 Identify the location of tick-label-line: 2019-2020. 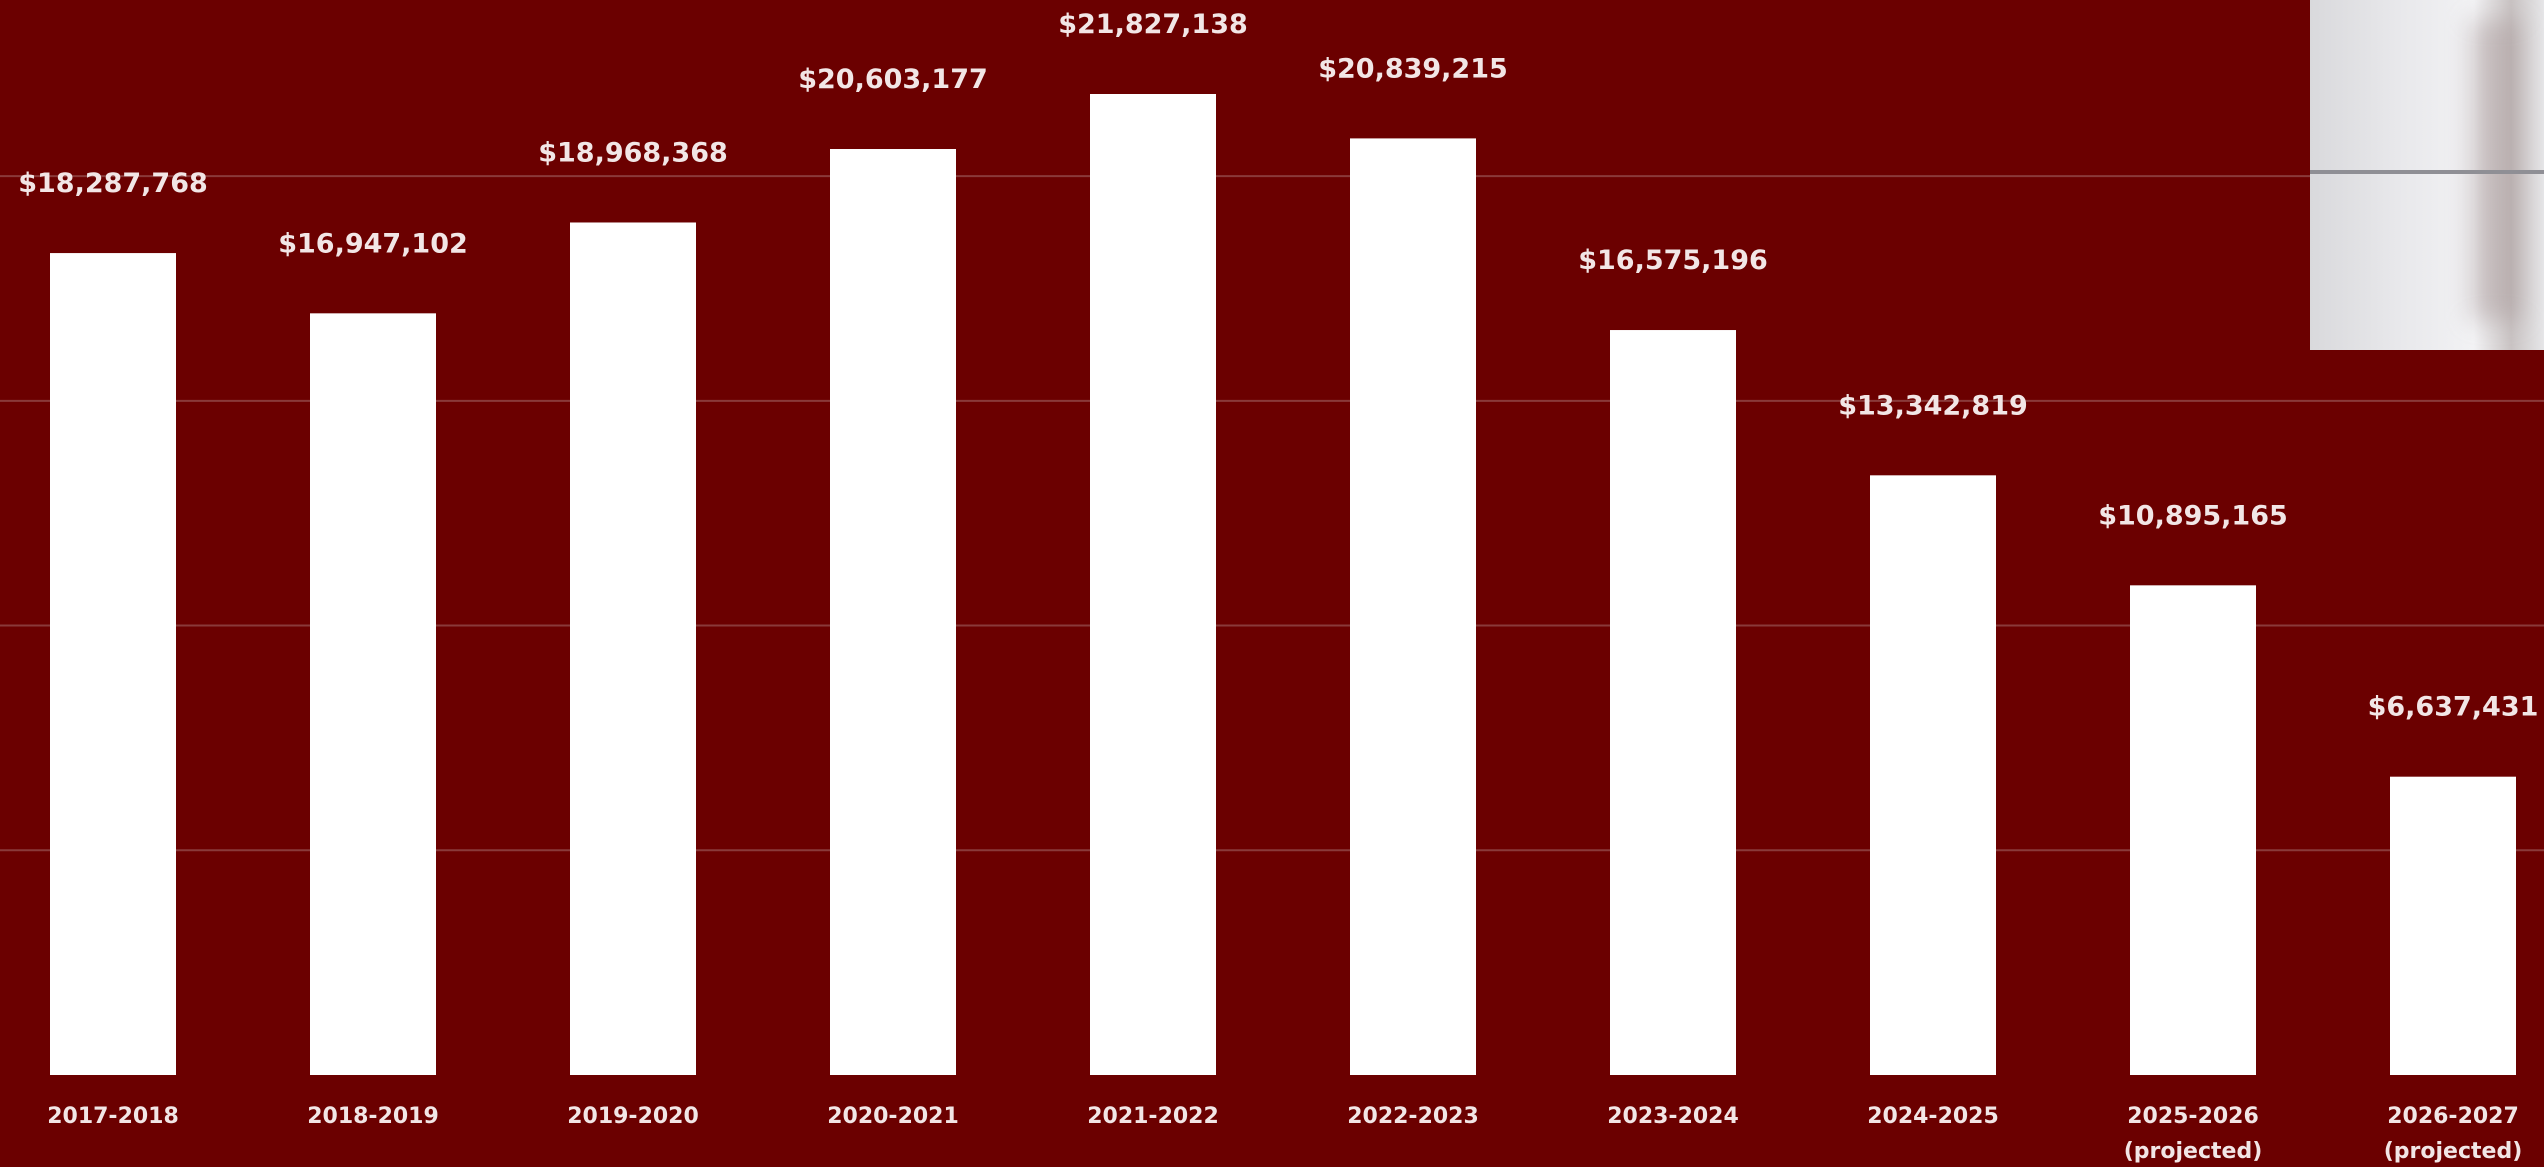
(633, 1116).